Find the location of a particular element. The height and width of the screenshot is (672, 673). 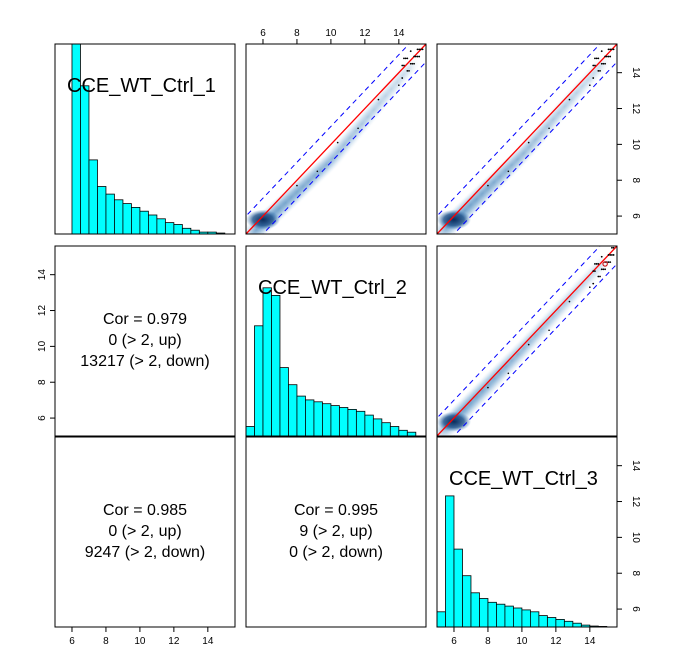

down-count: 0 (> 2, down) is located at coordinates (336, 552).